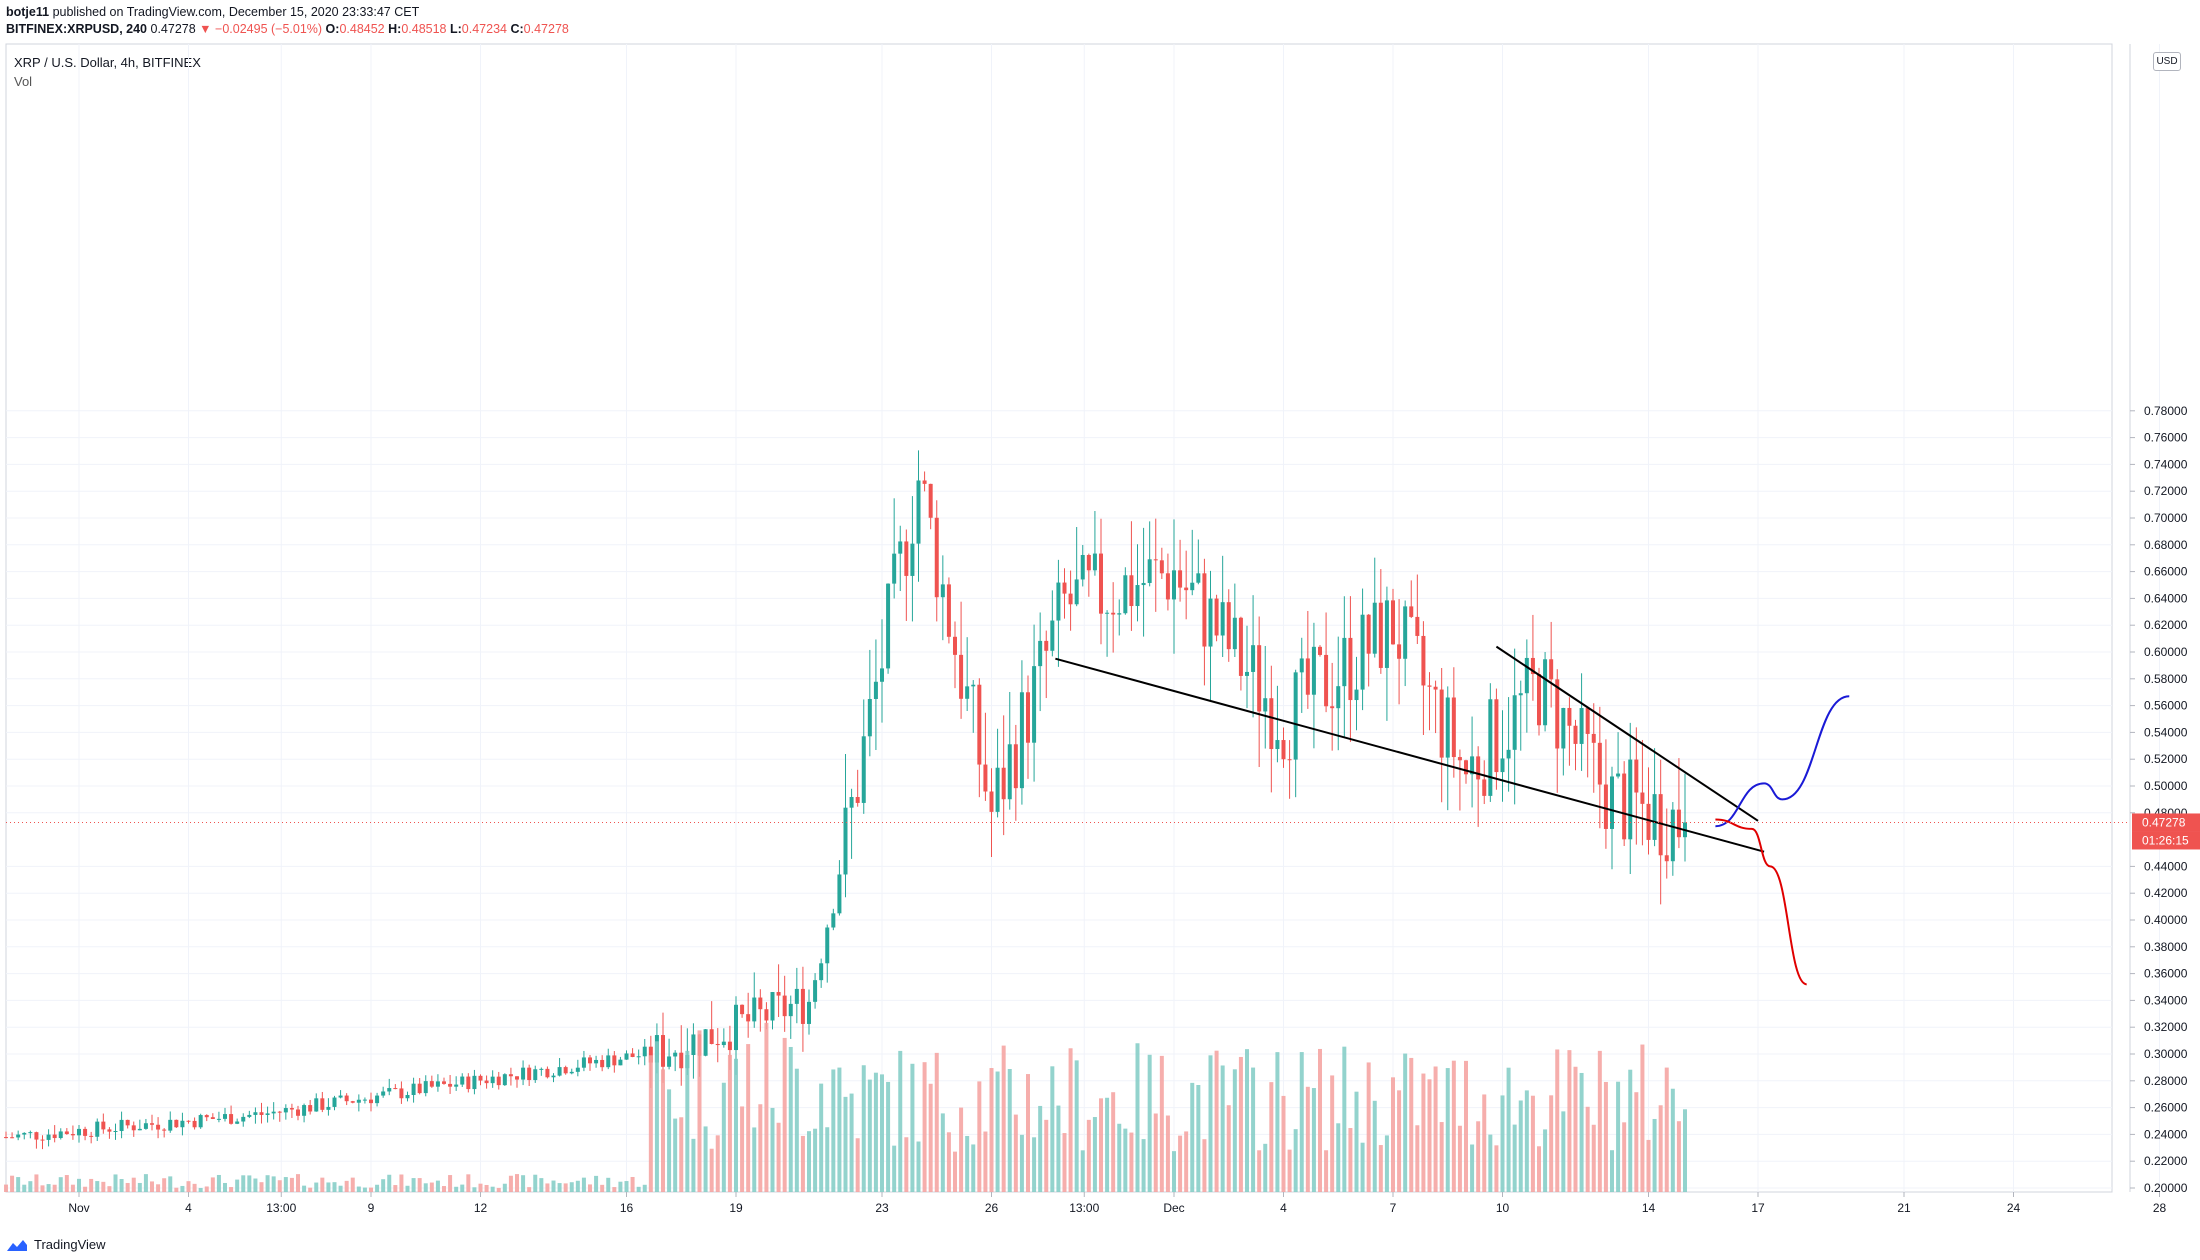  I want to click on bullish-path-drawing, so click(1782, 761).